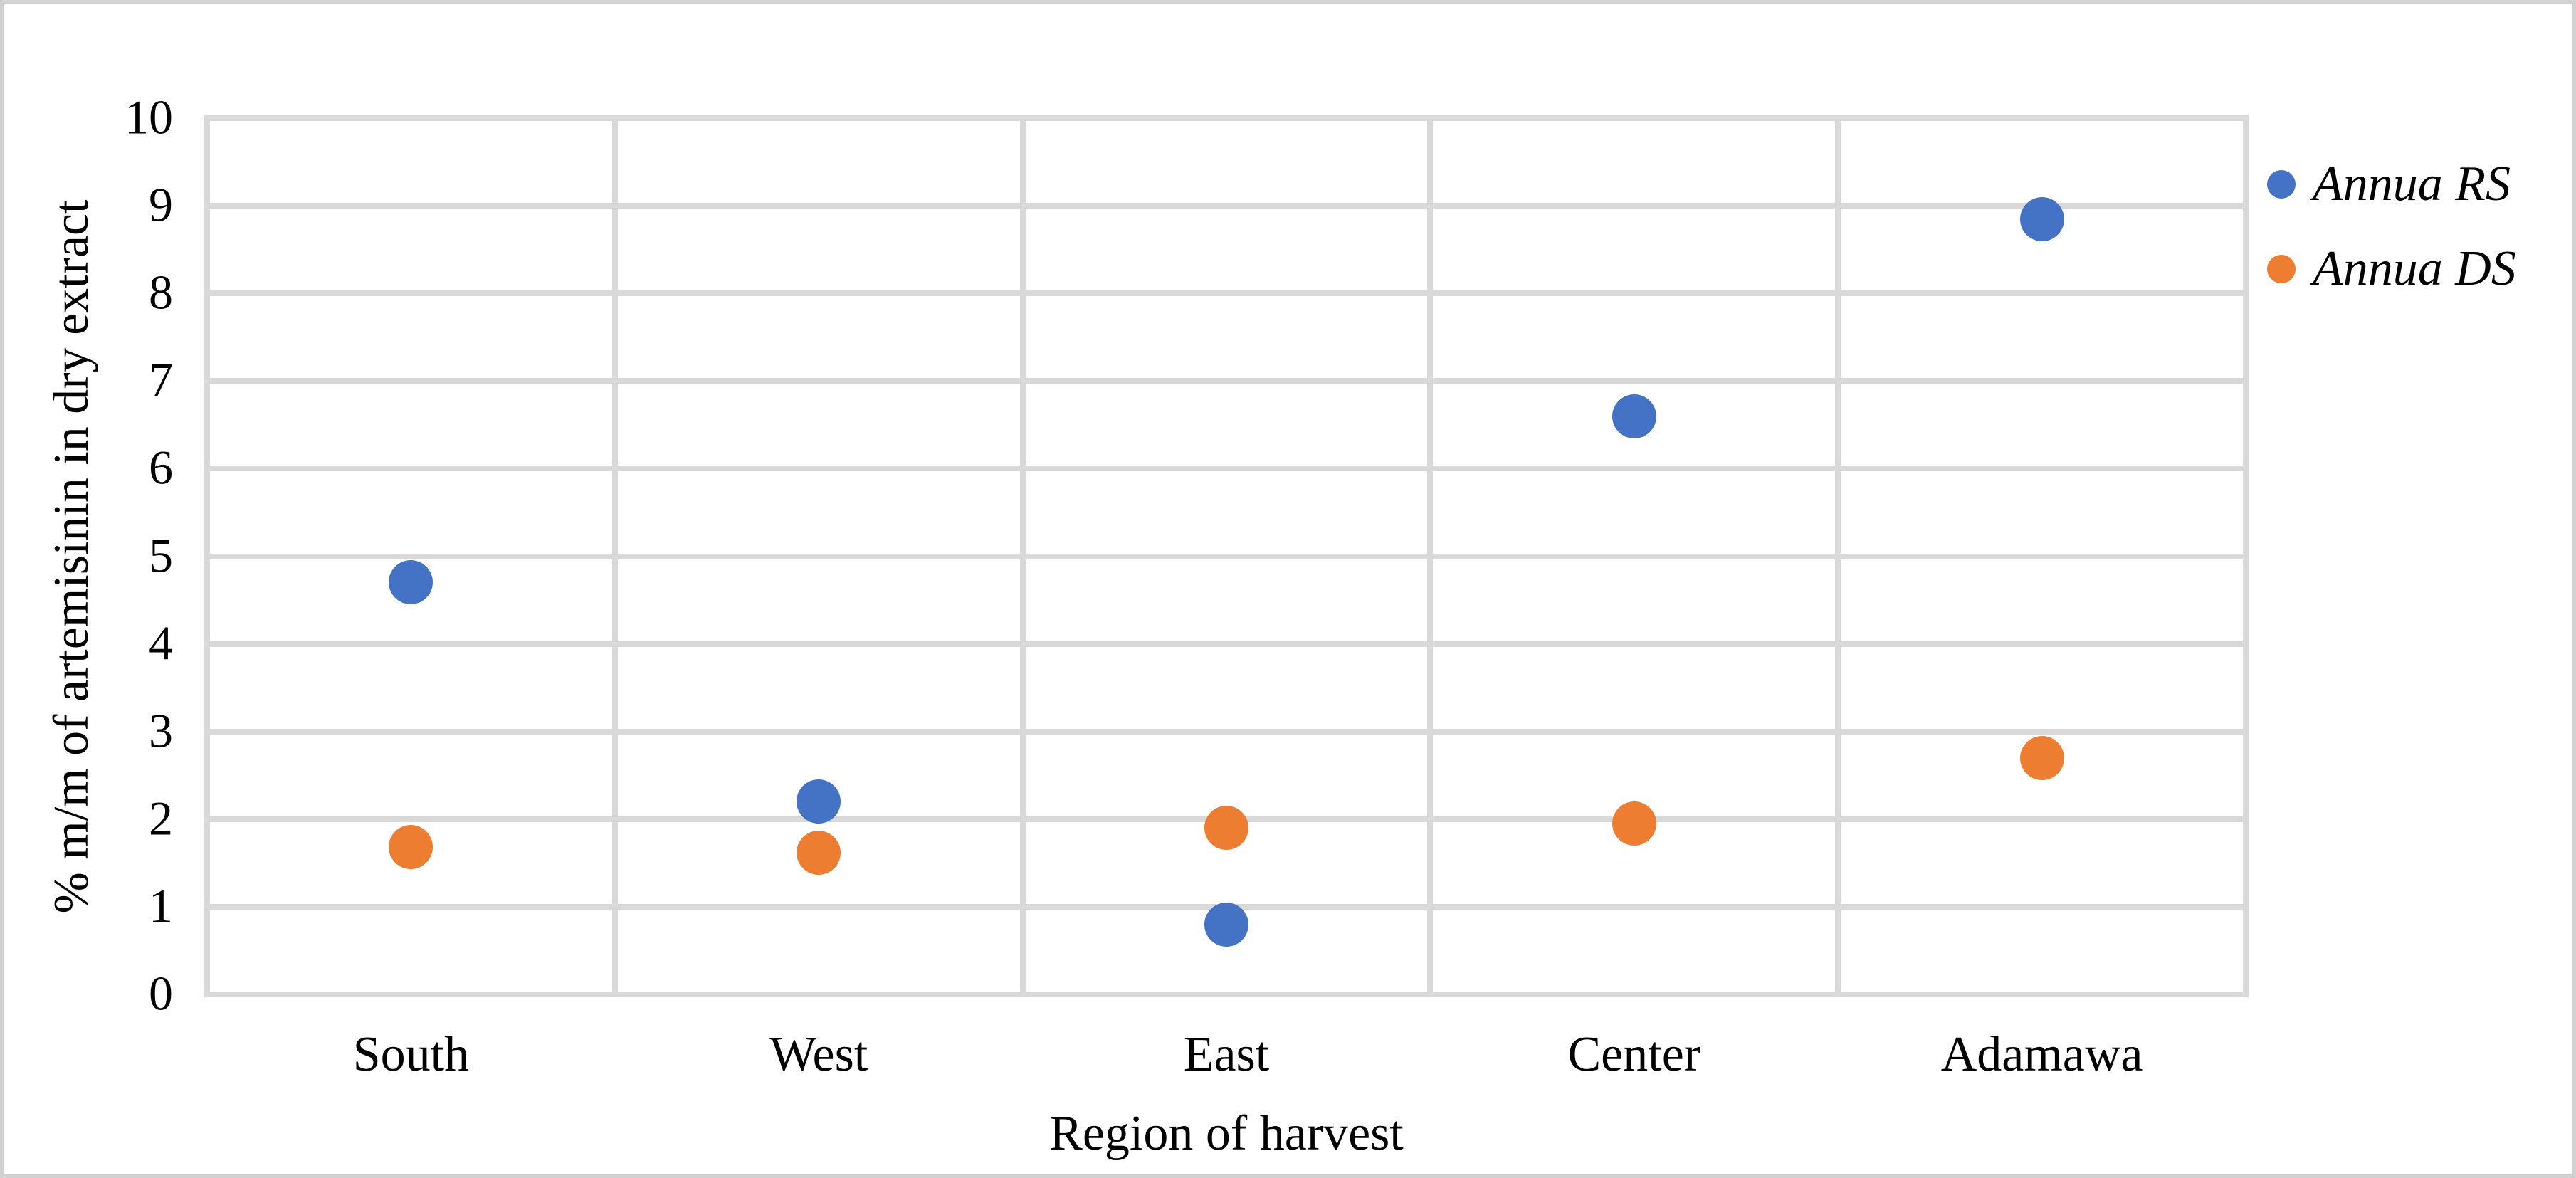 This screenshot has width=2576, height=1178. I want to click on y-tick-label-6: 6, so click(161, 468).